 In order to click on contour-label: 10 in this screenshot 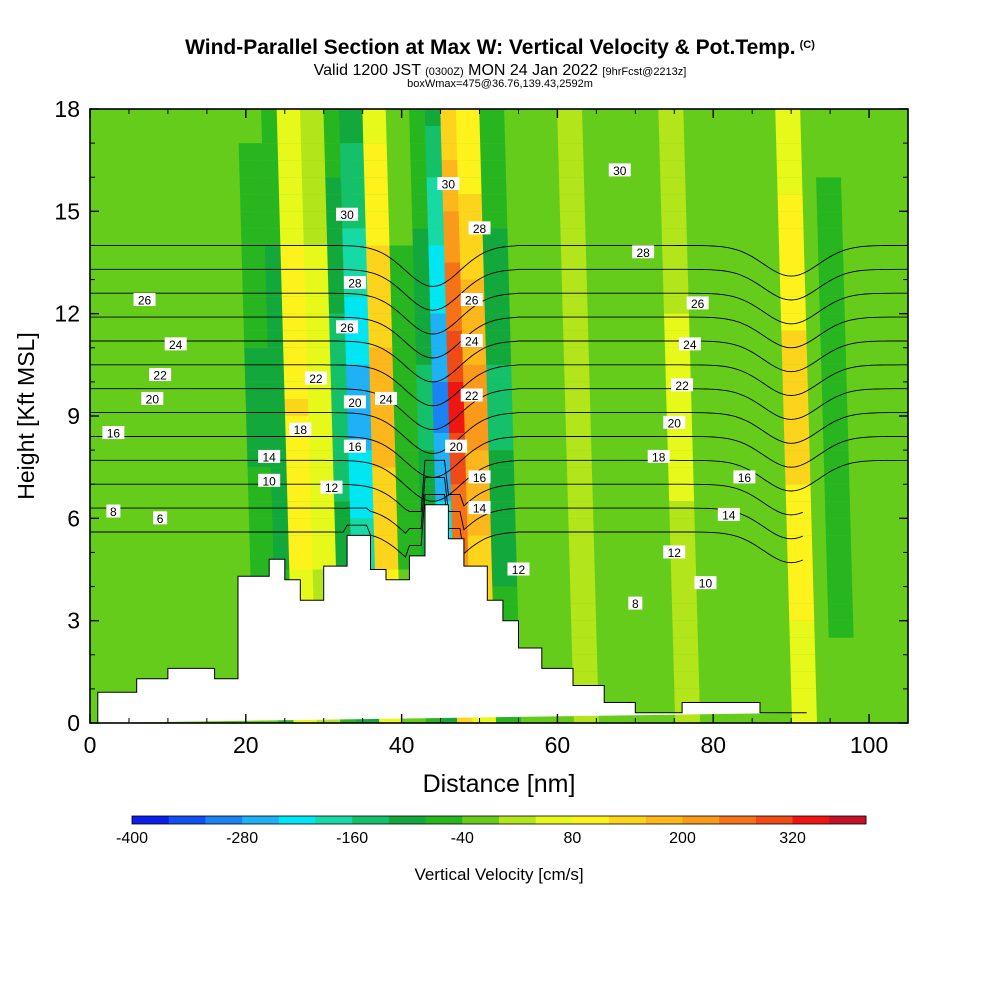, I will do `click(706, 584)`.